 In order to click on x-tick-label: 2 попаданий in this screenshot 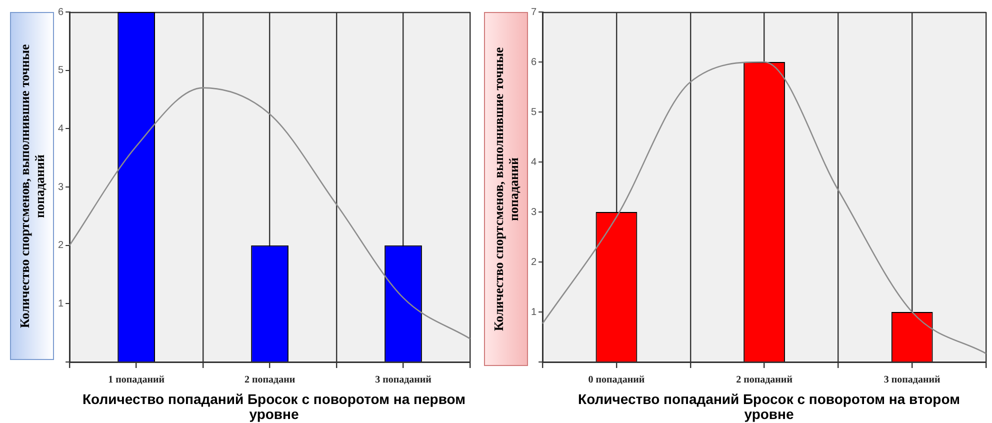, I will do `click(764, 380)`.